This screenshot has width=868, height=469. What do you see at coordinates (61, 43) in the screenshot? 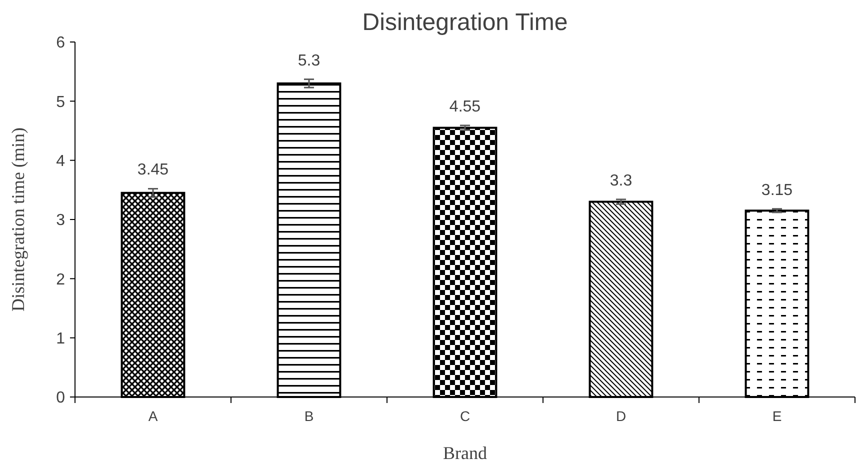
I see `y-tick-label: 6` at bounding box center [61, 43].